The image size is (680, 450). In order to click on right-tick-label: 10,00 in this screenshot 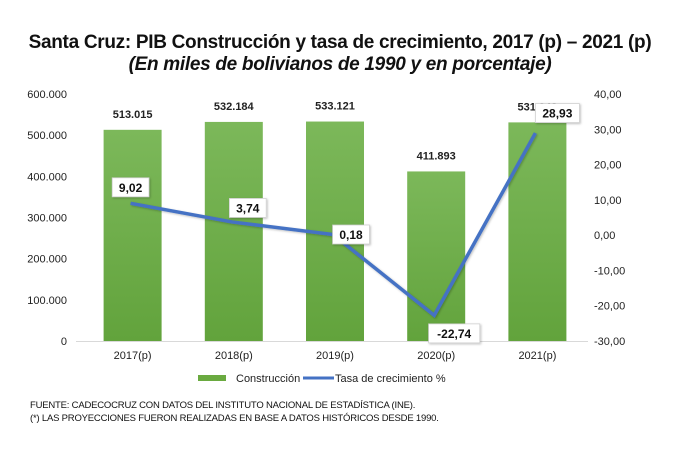, I will do `click(608, 201)`.